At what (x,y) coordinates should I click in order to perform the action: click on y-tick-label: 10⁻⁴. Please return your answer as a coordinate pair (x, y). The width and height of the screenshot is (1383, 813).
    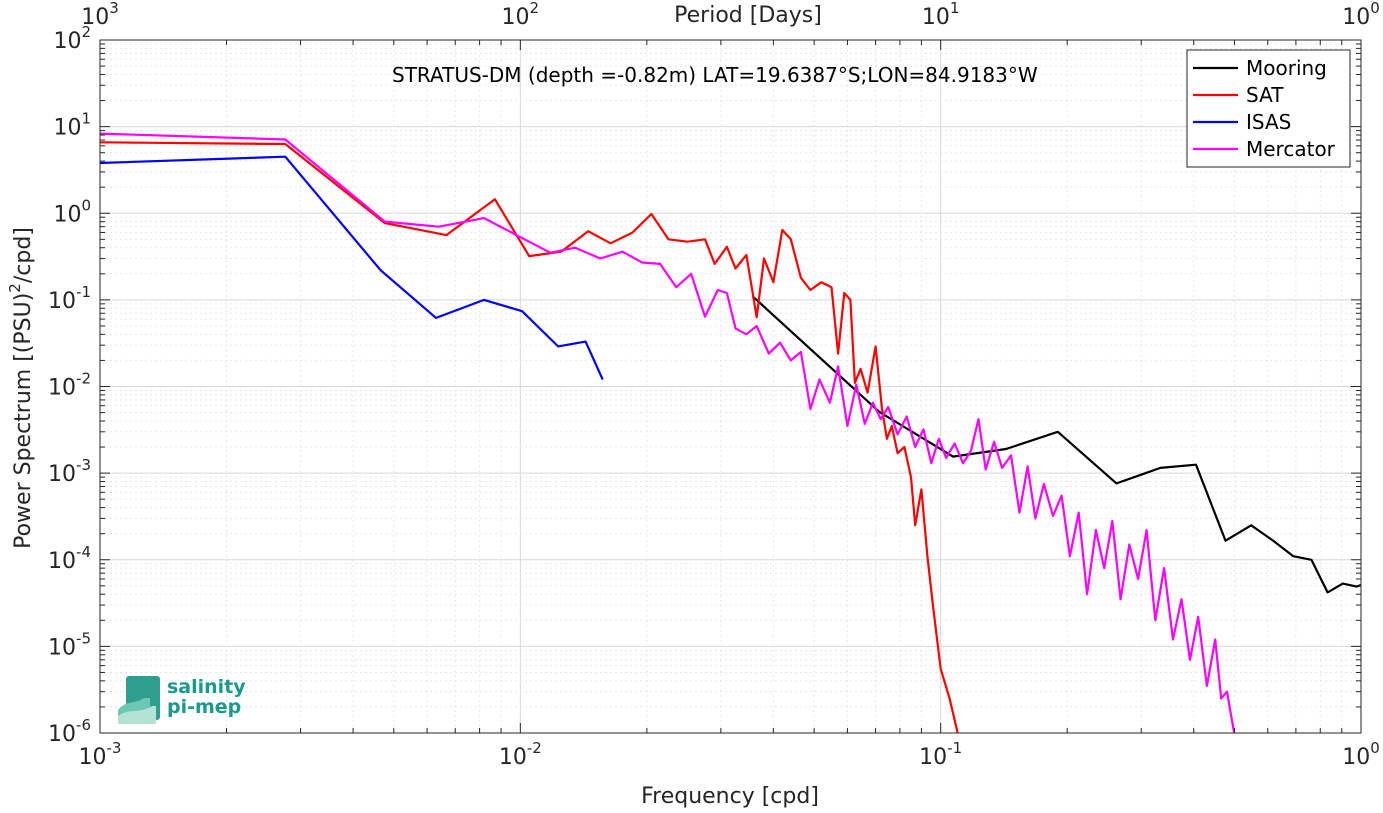
    Looking at the image, I should click on (69, 558).